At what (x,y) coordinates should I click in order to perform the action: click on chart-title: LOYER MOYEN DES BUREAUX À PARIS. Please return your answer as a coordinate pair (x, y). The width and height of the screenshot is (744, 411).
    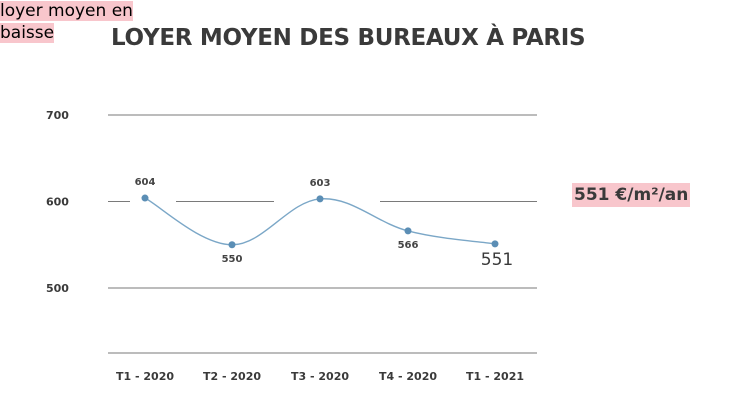
    Looking at the image, I should click on (348, 38).